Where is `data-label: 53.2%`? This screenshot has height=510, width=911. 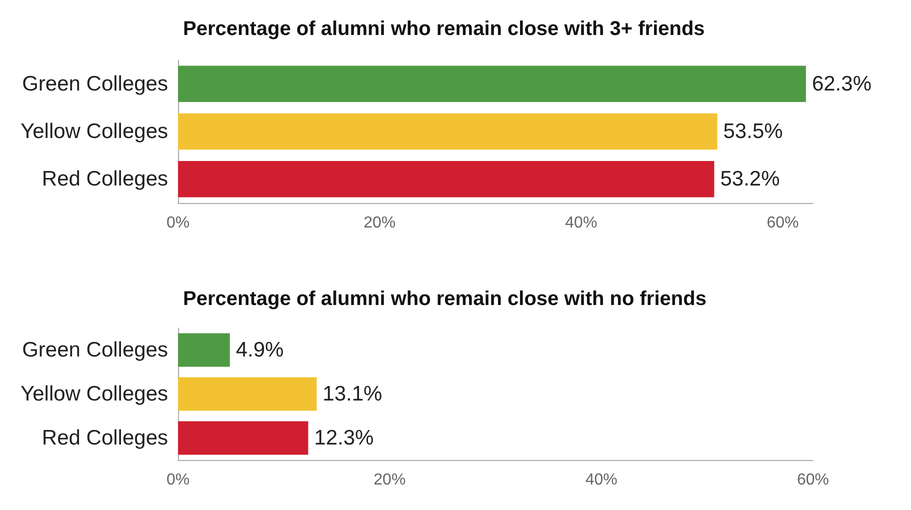
data-label: 53.2% is located at coordinates (750, 179).